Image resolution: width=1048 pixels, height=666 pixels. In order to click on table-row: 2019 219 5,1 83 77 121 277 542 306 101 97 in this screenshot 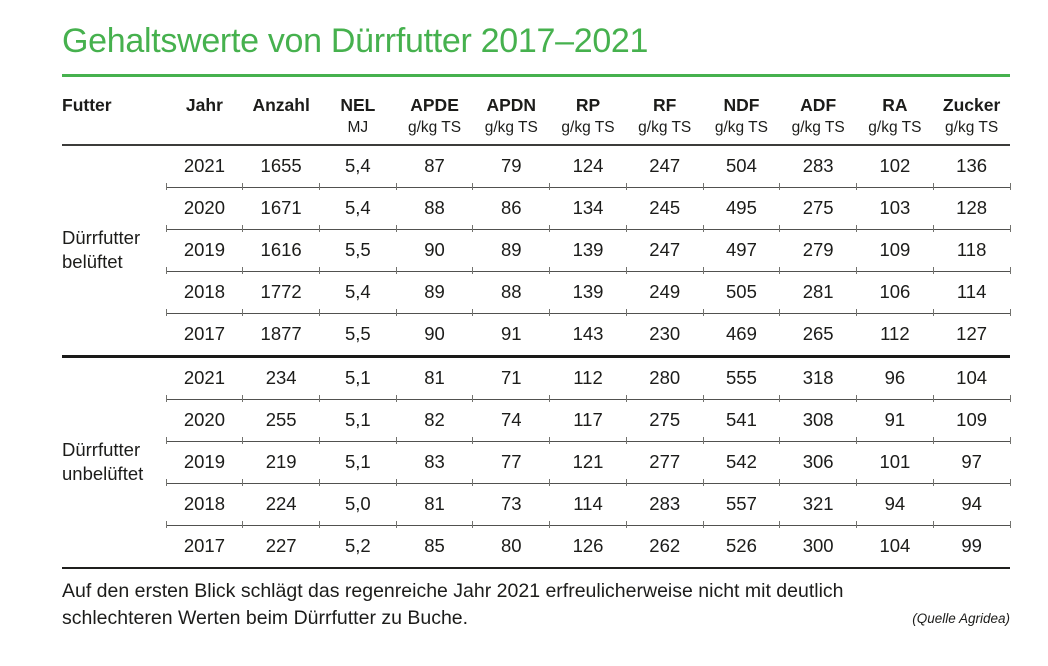, I will do `click(536, 463)`.